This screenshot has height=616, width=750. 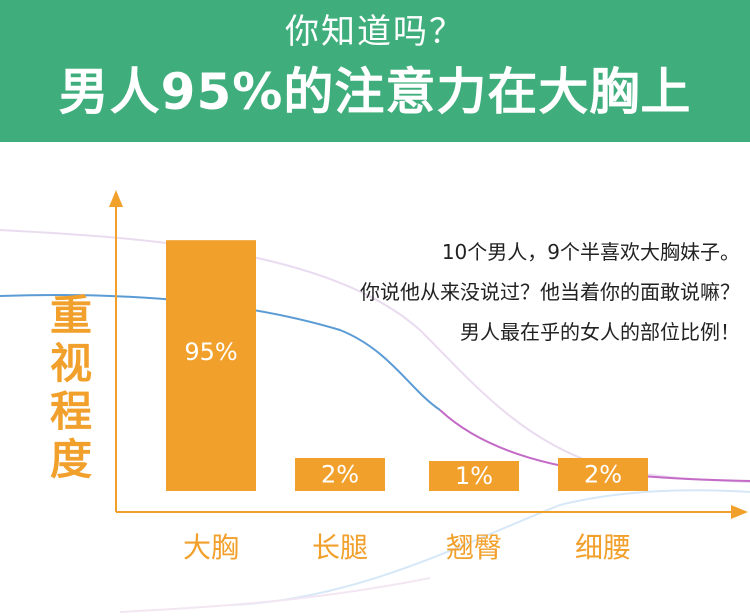 What do you see at coordinates (550, 292) in the screenshot?
I see `annotation-line-2: 你说他从来没说过？他当着你的面敢说嘛？` at bounding box center [550, 292].